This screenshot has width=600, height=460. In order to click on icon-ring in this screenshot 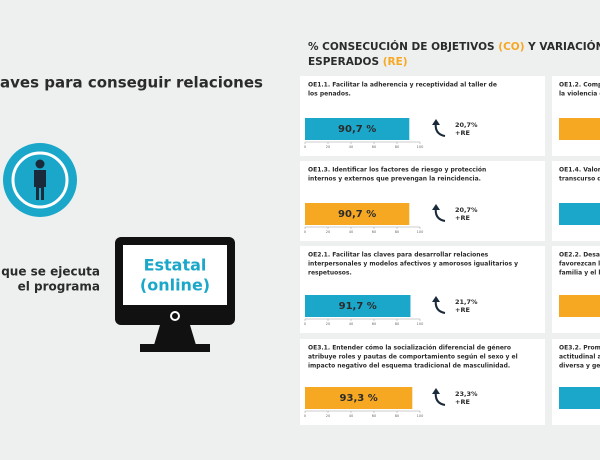, I will do `click(40, 180)`.